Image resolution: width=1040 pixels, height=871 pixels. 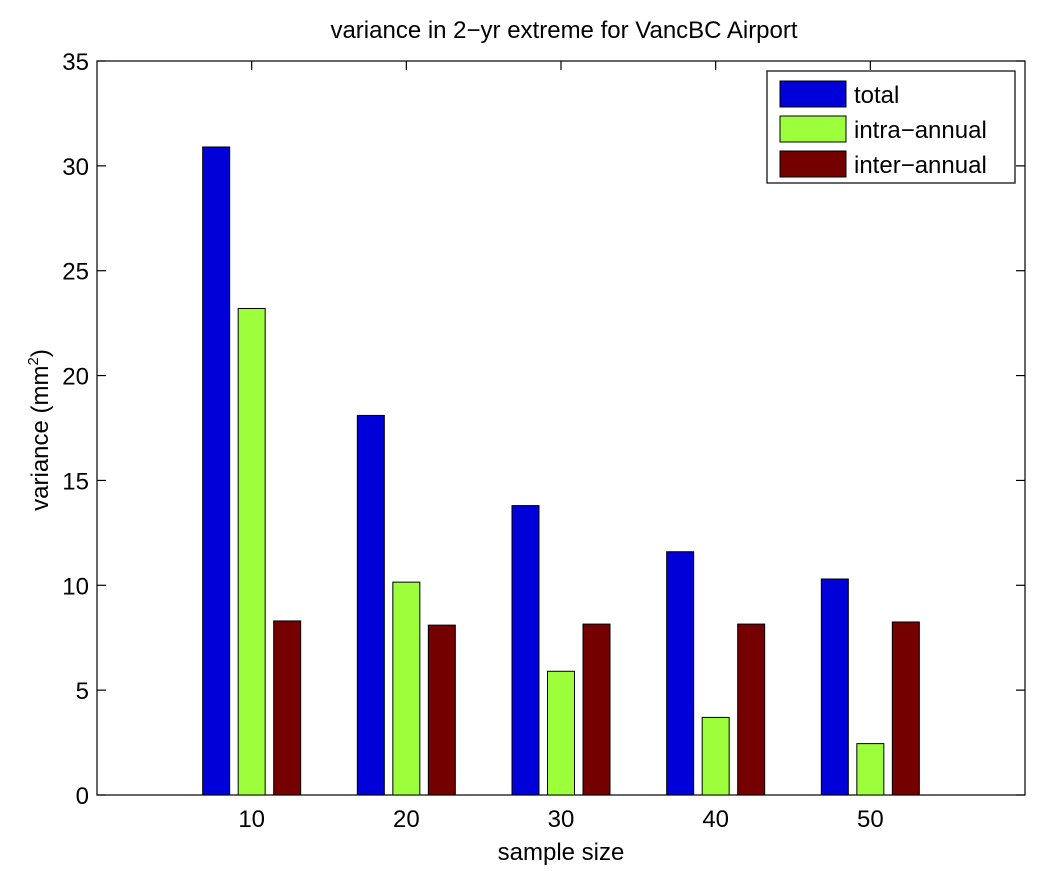 I want to click on legend-label-total: total, so click(x=876, y=95).